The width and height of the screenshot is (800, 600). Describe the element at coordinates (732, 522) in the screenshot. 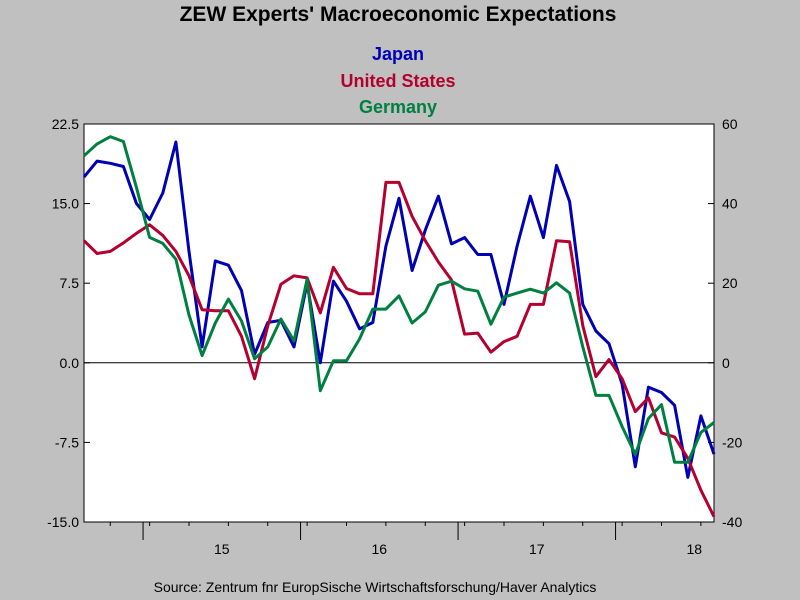

I see `right-tick-label: -40` at that location.